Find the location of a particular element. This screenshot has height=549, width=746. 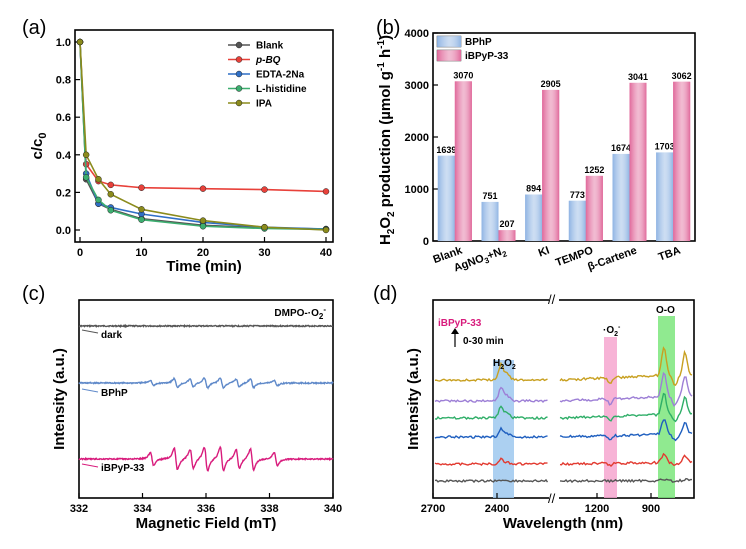

bar-value-label: 773 is located at coordinates (577, 195).